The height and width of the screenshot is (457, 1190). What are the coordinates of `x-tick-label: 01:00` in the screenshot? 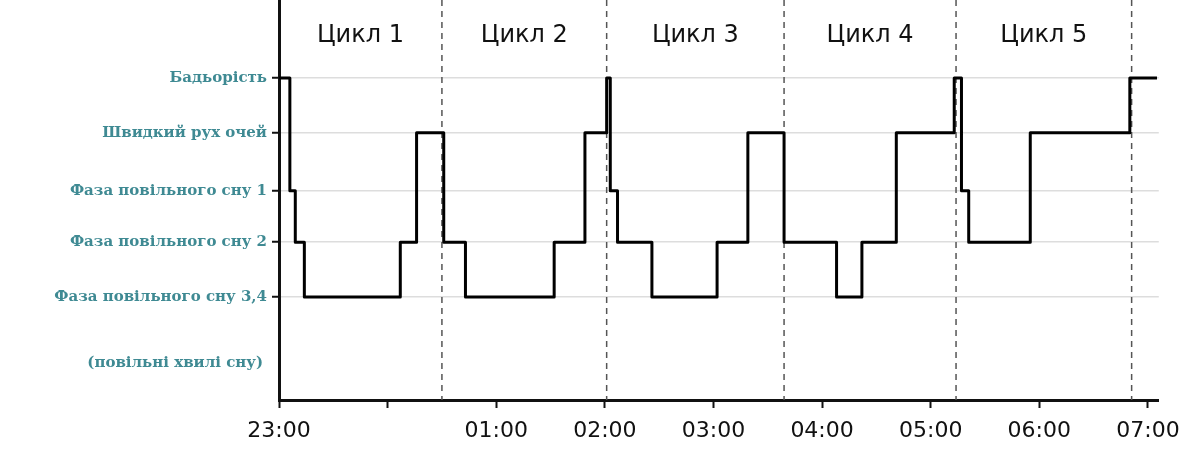 It's located at (496, 429).